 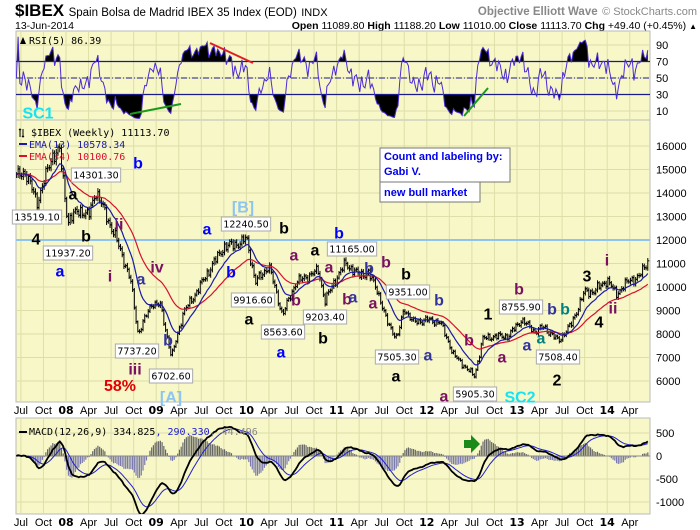 What do you see at coordinates (314, 13) in the screenshot?
I see `exchange: INDX` at bounding box center [314, 13].